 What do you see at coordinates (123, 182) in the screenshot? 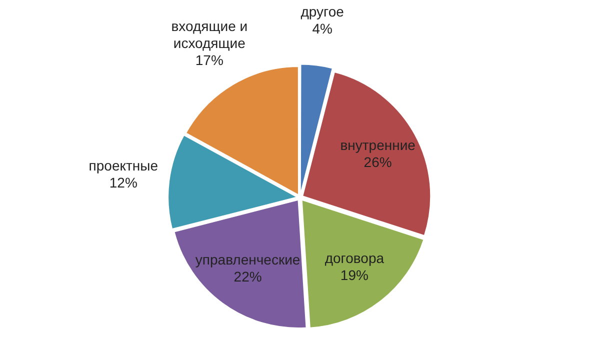
I see `data-label: 12%` at bounding box center [123, 182].